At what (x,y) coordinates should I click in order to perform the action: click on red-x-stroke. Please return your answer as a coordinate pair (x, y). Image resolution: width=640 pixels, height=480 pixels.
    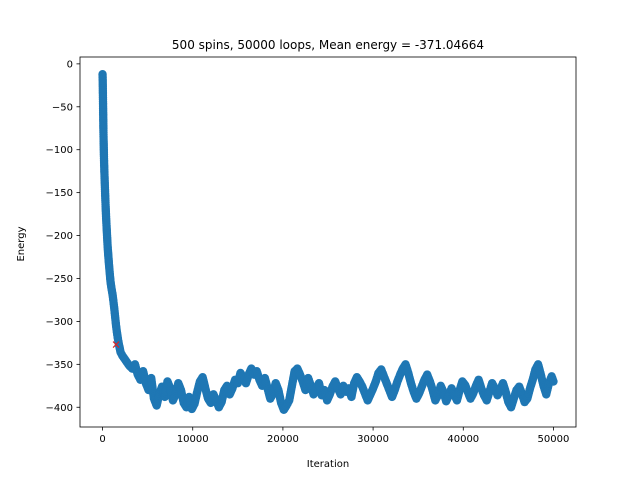
    Looking at the image, I should click on (116, 345).